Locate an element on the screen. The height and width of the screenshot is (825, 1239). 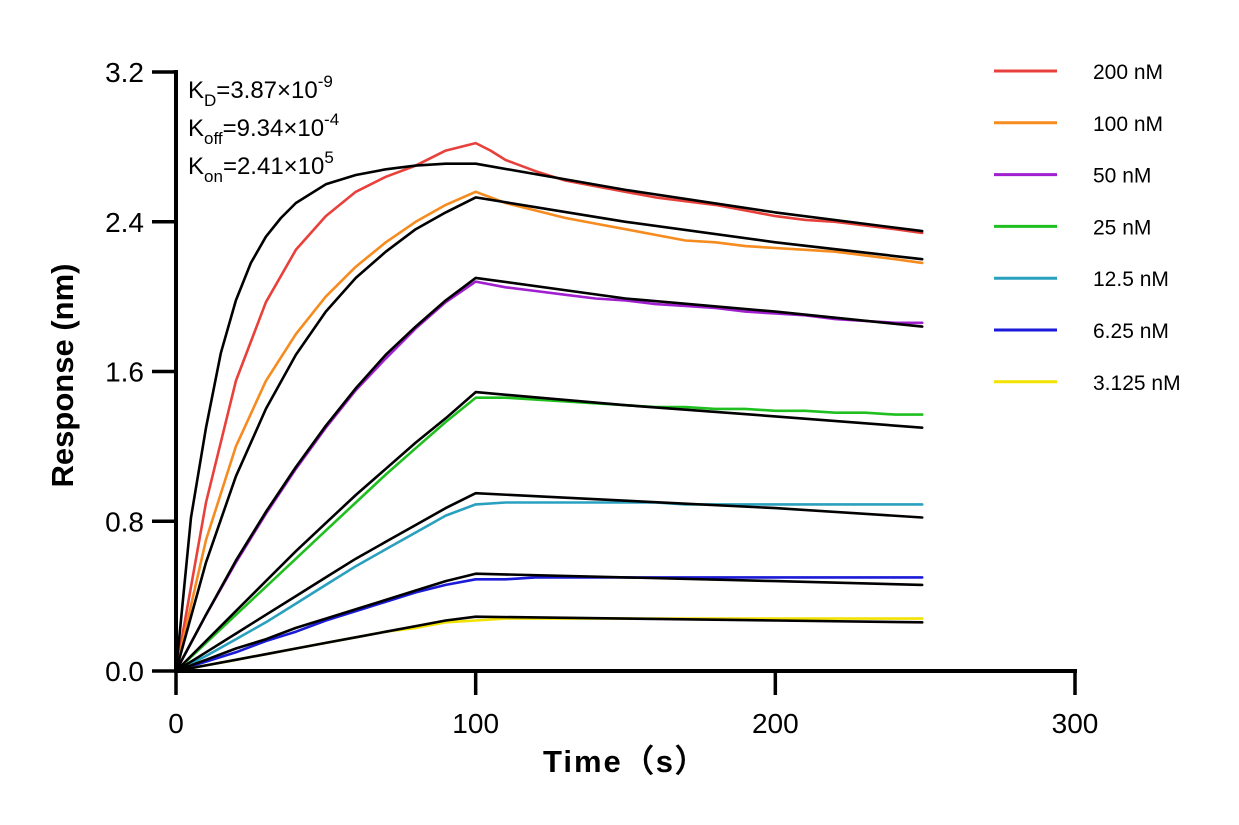
legend-label-50-nm: 50 nM is located at coordinates (1122, 176).